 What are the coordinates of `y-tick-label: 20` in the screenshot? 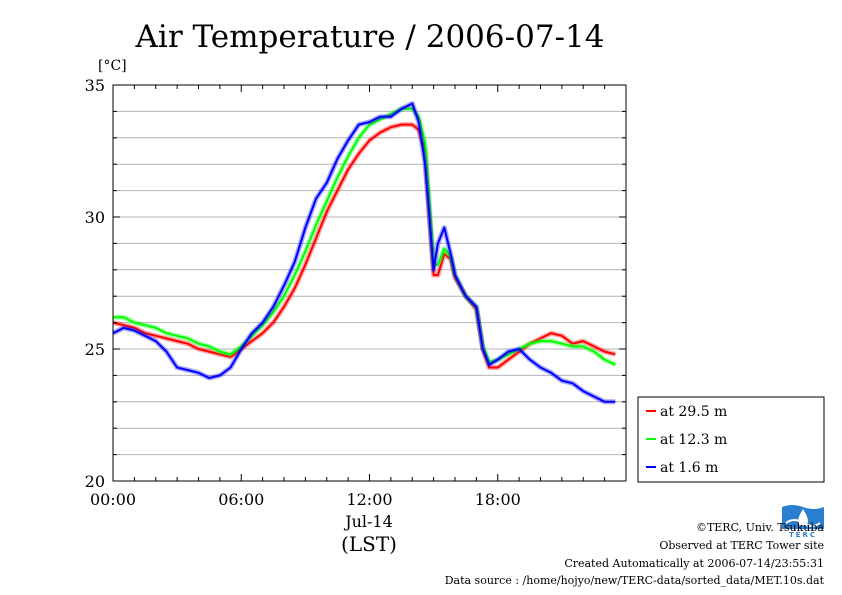 It's located at (95, 481).